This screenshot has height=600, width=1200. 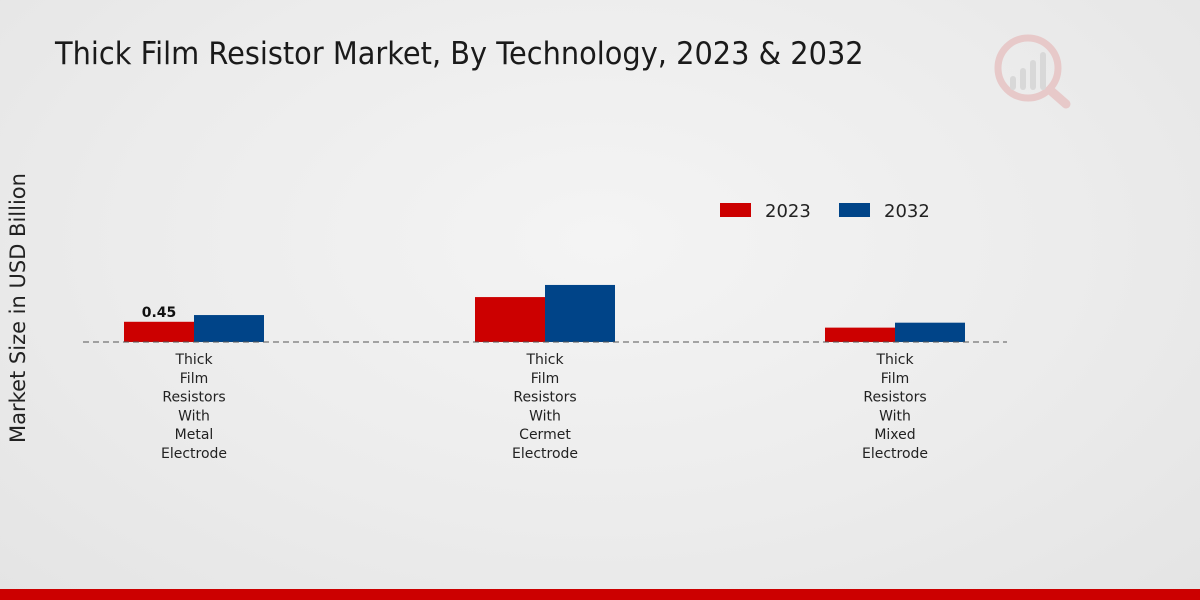 I want to click on data-label-0: 0.45, so click(x=159, y=313).